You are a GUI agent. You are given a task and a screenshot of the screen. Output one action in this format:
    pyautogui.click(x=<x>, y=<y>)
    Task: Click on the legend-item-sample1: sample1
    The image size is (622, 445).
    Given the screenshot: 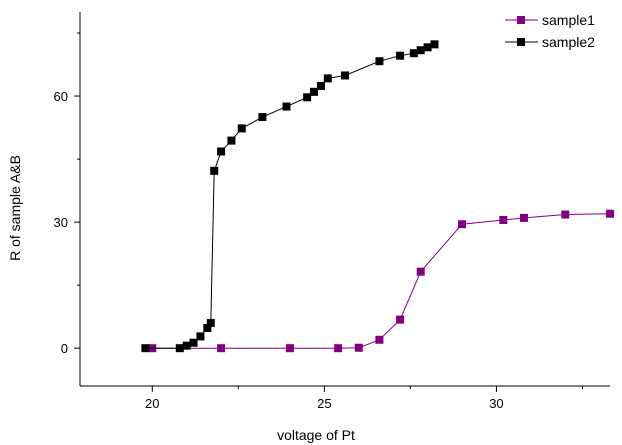 What is the action you would take?
    pyautogui.click(x=550, y=20)
    